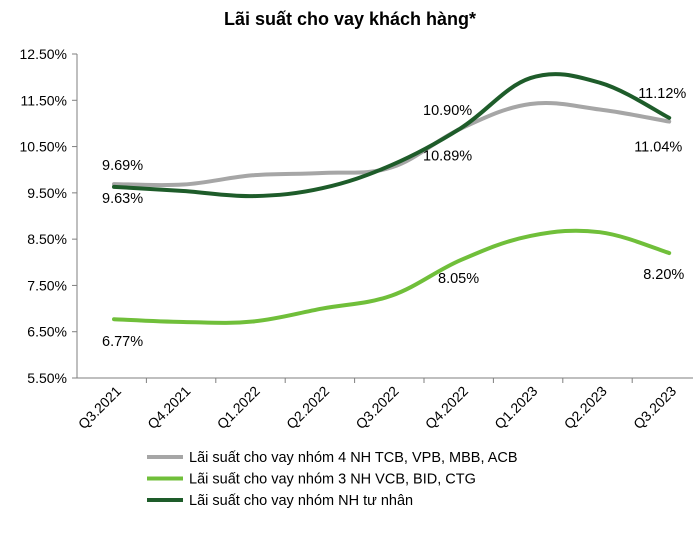  Describe the element at coordinates (515, 407) in the screenshot. I see `x-tick-label: Q1.2023` at that location.